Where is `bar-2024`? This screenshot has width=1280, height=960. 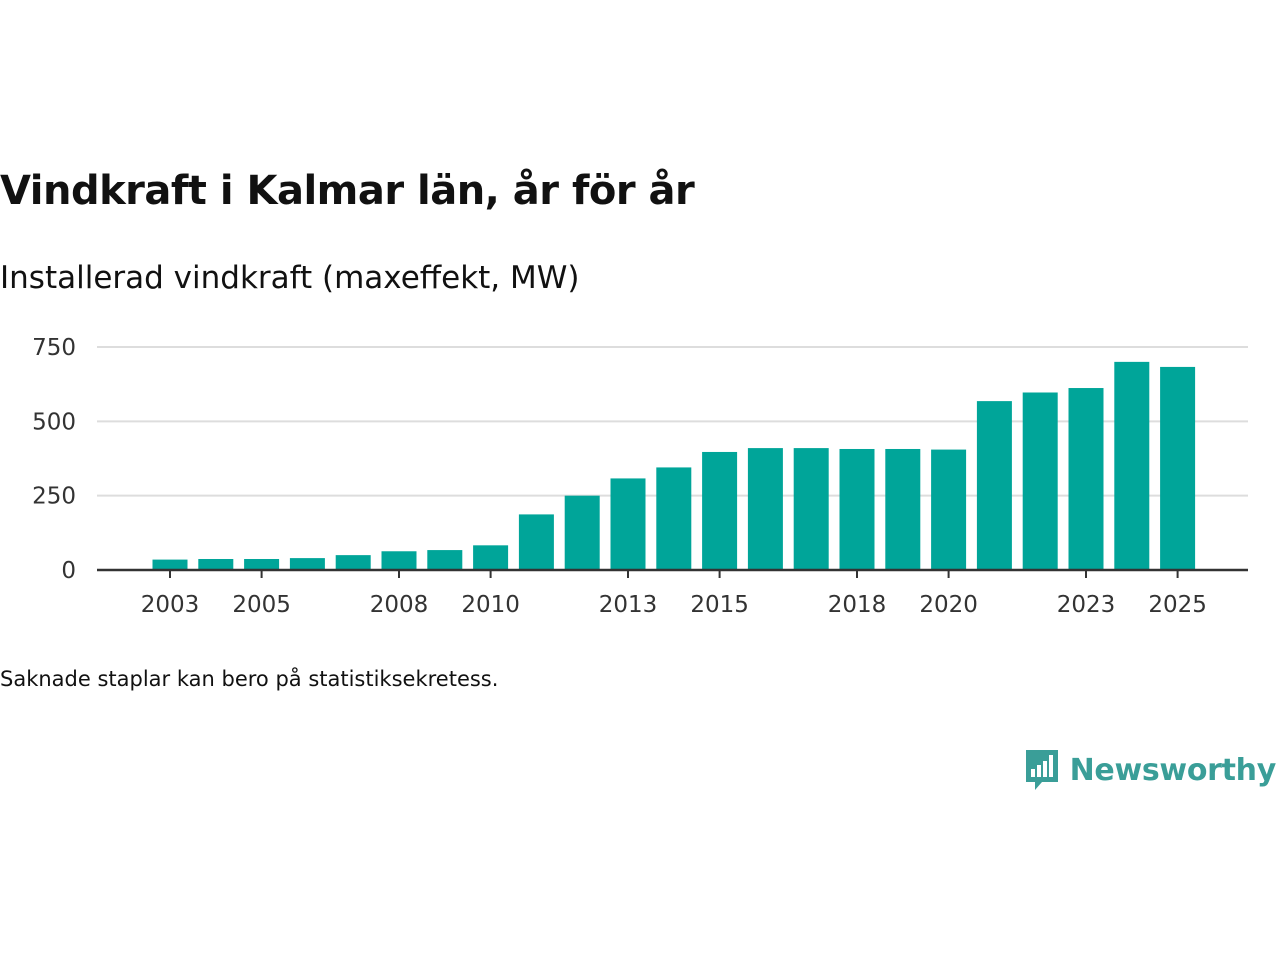
bar-2024 is located at coordinates (1132, 465).